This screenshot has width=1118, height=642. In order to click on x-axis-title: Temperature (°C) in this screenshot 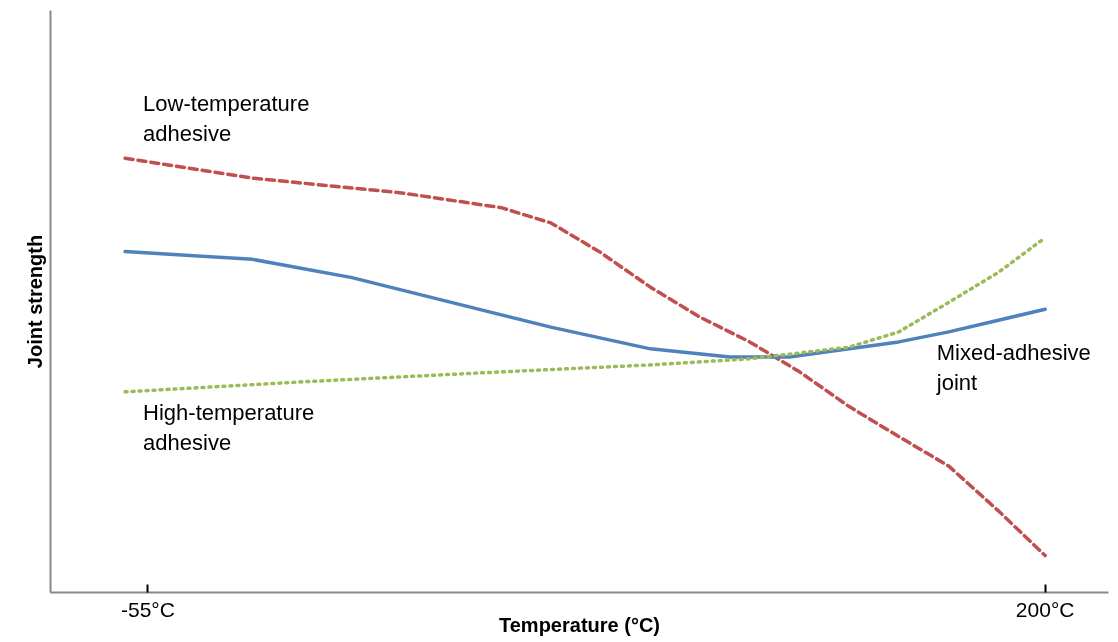, I will do `click(580, 624)`.